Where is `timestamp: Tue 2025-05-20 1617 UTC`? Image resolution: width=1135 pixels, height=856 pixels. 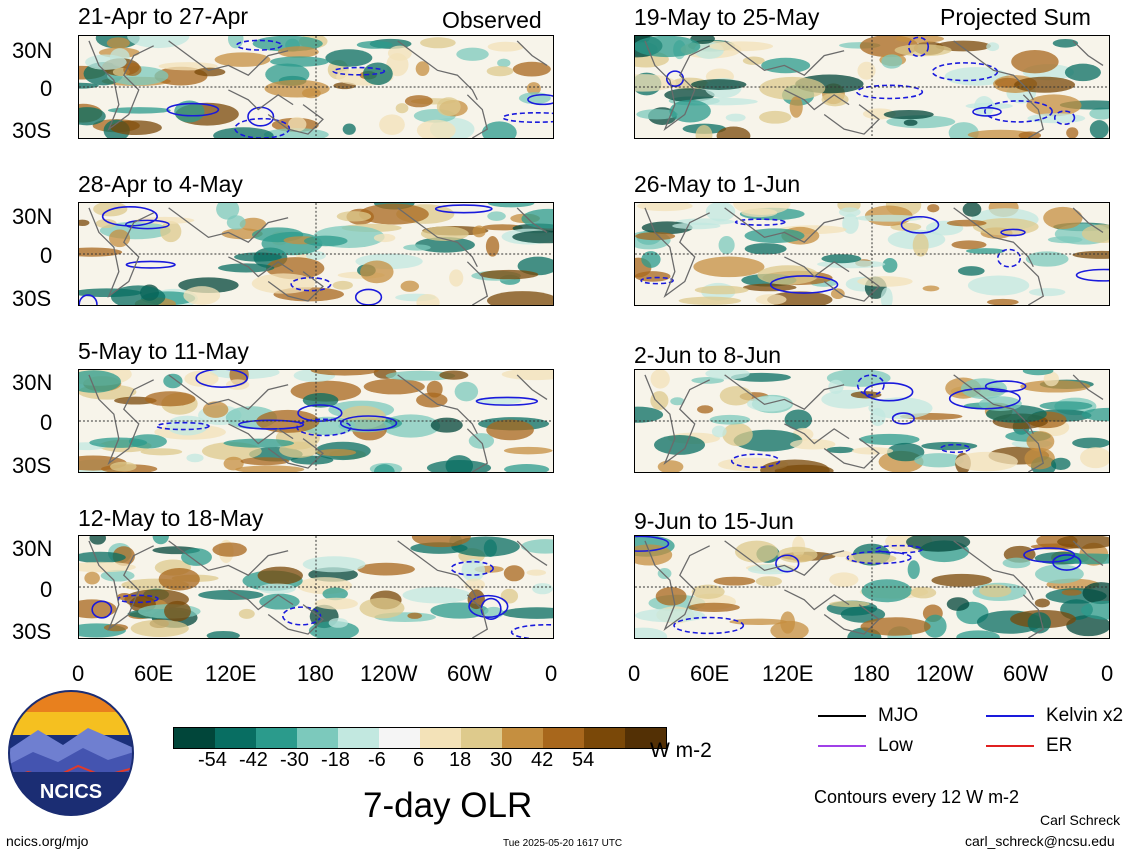
timestamp: Tue 2025-05-20 1617 UTC is located at coordinates (563, 843).